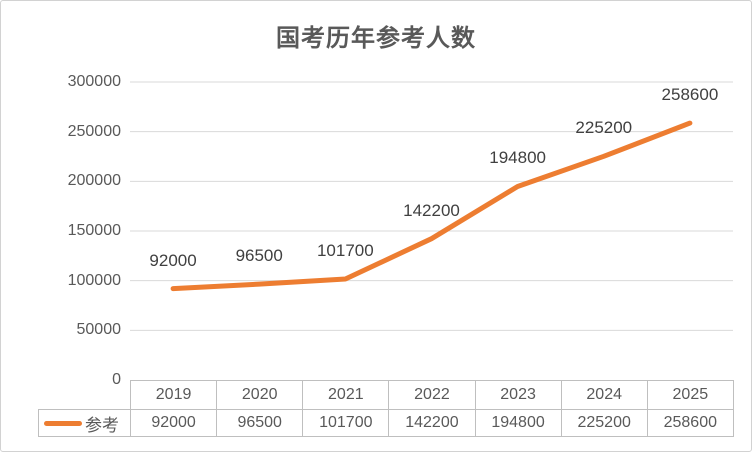 This screenshot has height=452, width=752. Describe the element at coordinates (604, 423) in the screenshot. I see `value-cell: 225200` at that location.